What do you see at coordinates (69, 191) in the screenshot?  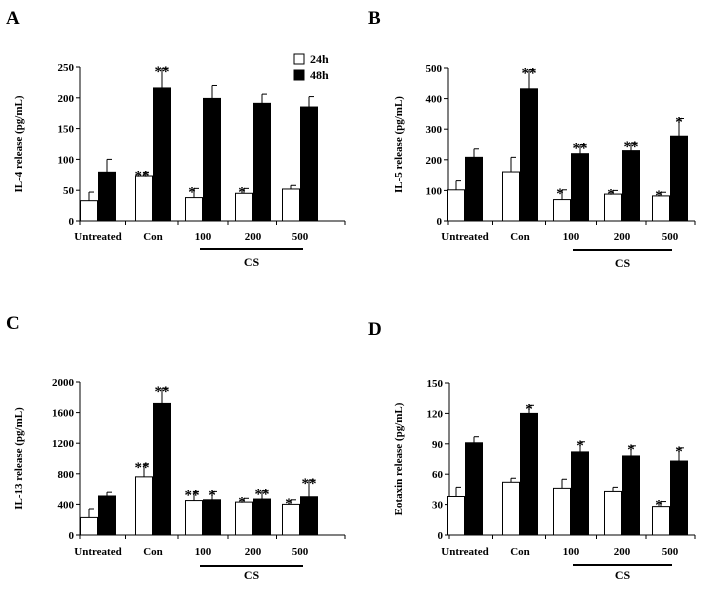 I see `y-tick-label: 50` at bounding box center [69, 191].